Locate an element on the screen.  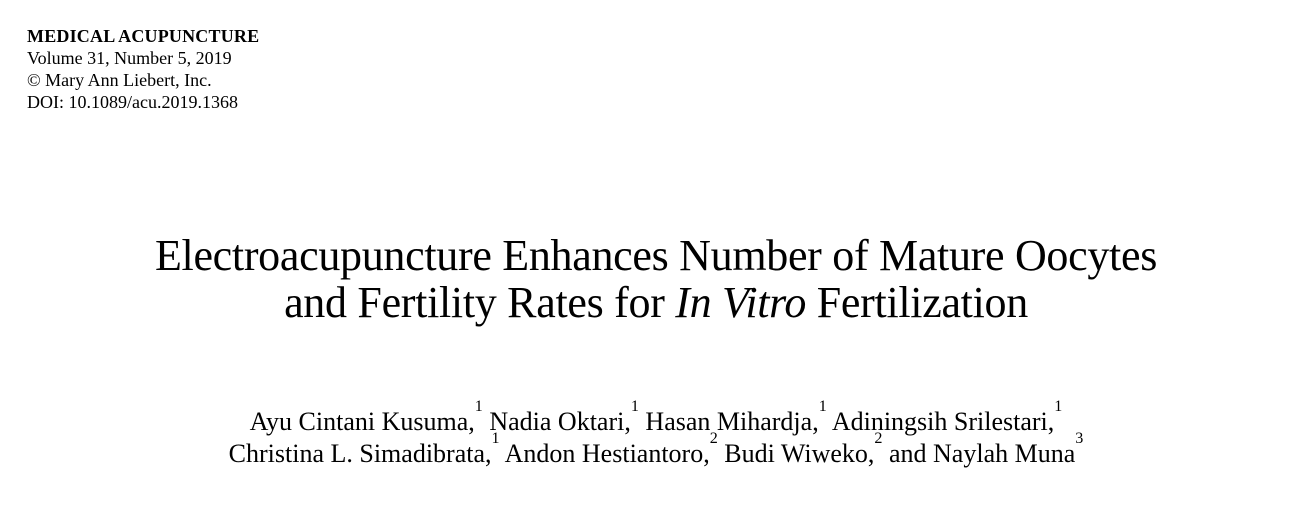
author-name: Nadia Oktari, is located at coordinates (556, 421).